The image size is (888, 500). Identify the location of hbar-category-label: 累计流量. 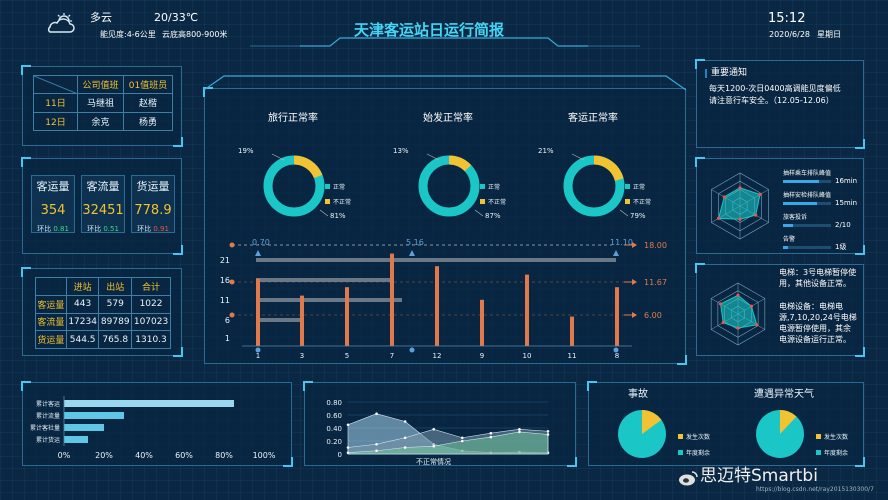
(48, 416).